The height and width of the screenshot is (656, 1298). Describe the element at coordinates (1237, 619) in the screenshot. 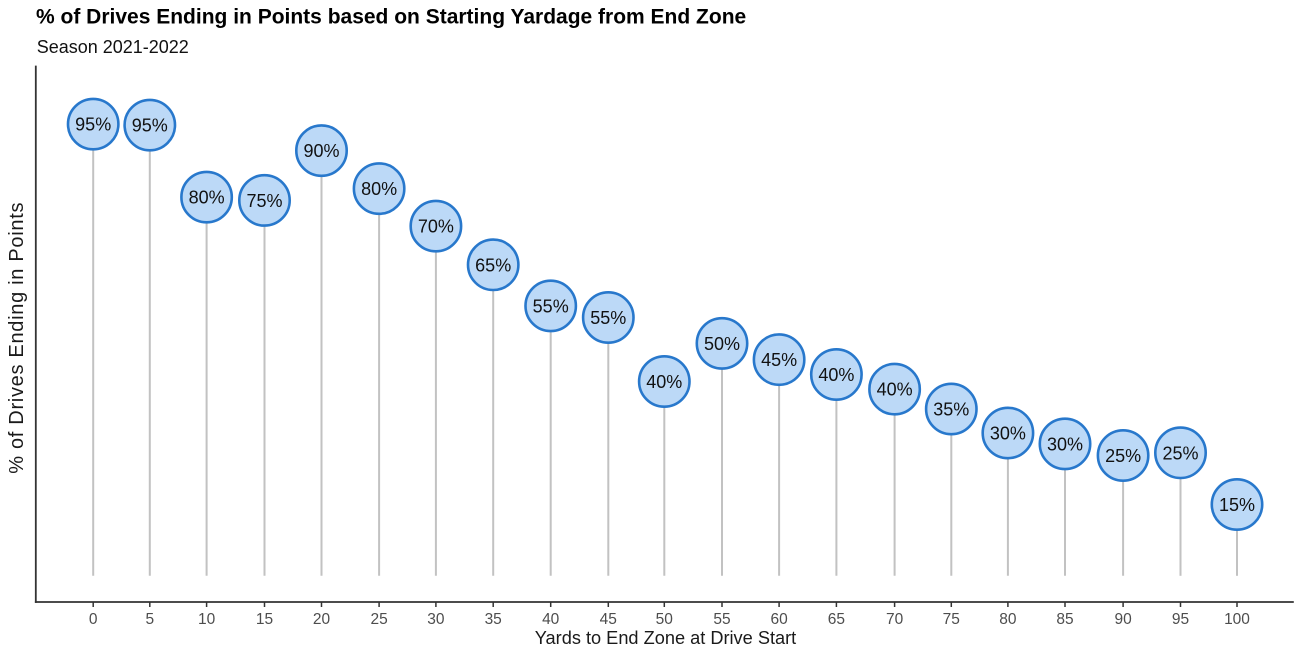

I see `svg-text: 100` at that location.